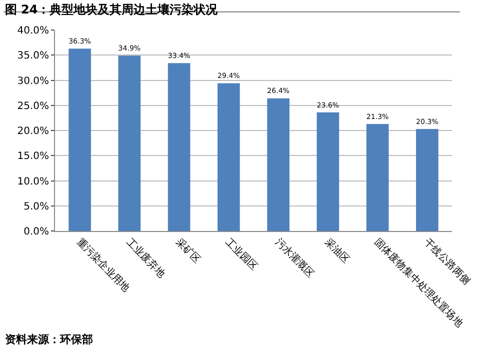  Describe the element at coordinates (427, 121) in the screenshot. I see `data-label: 20.3%` at that location.